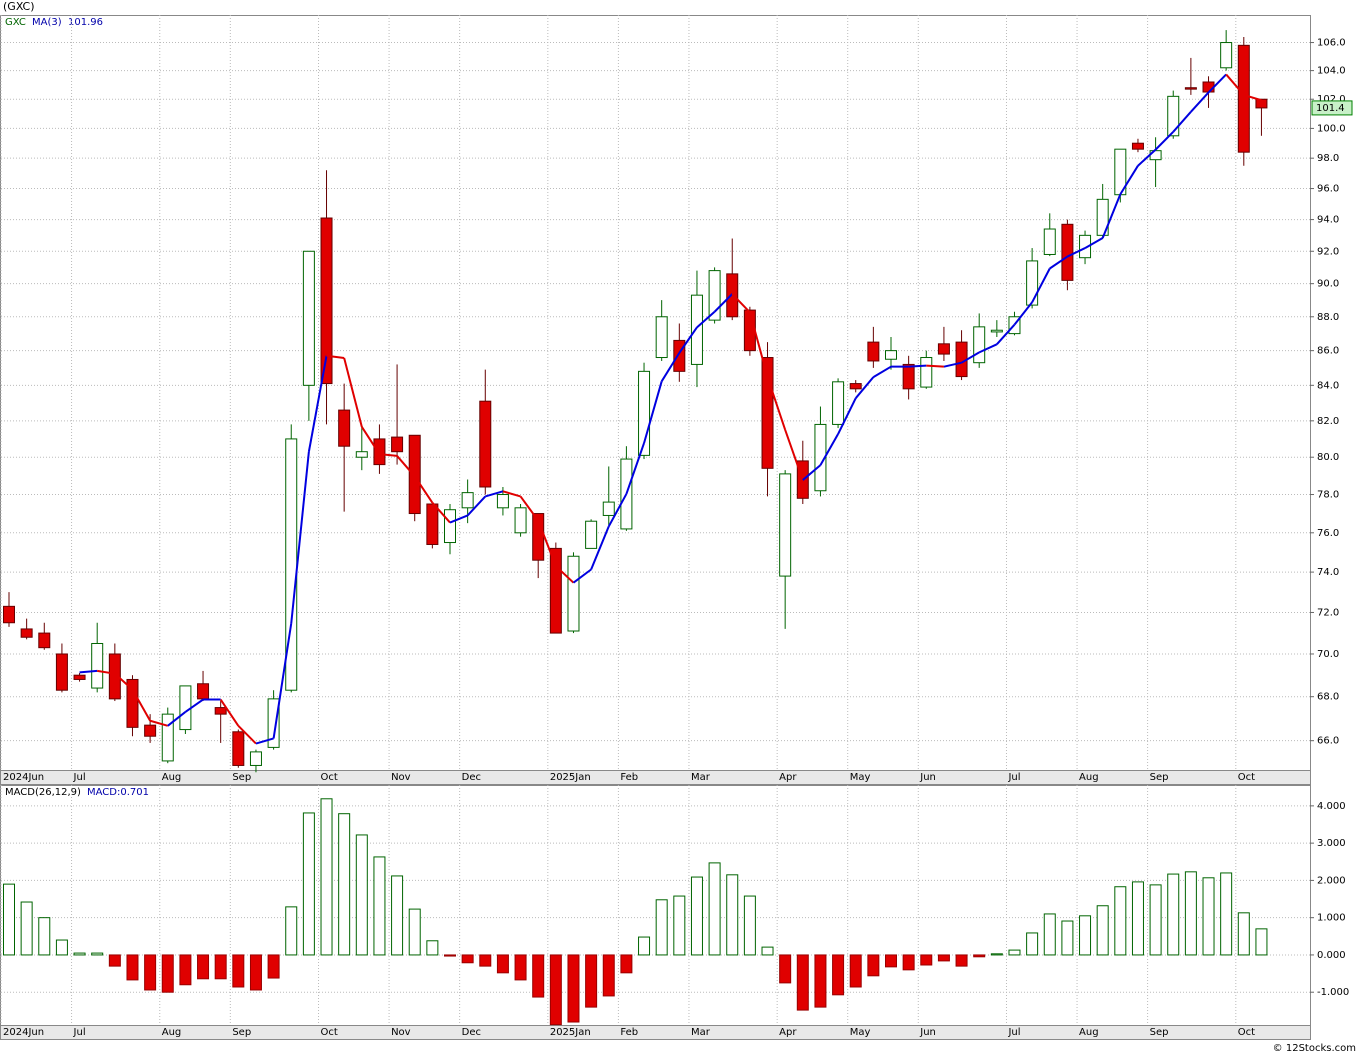 Image resolution: width=1360 pixels, height=1056 pixels. Describe the element at coordinates (43, 792) in the screenshot. I see `macd-title: MACD(26,12,9)` at that location.